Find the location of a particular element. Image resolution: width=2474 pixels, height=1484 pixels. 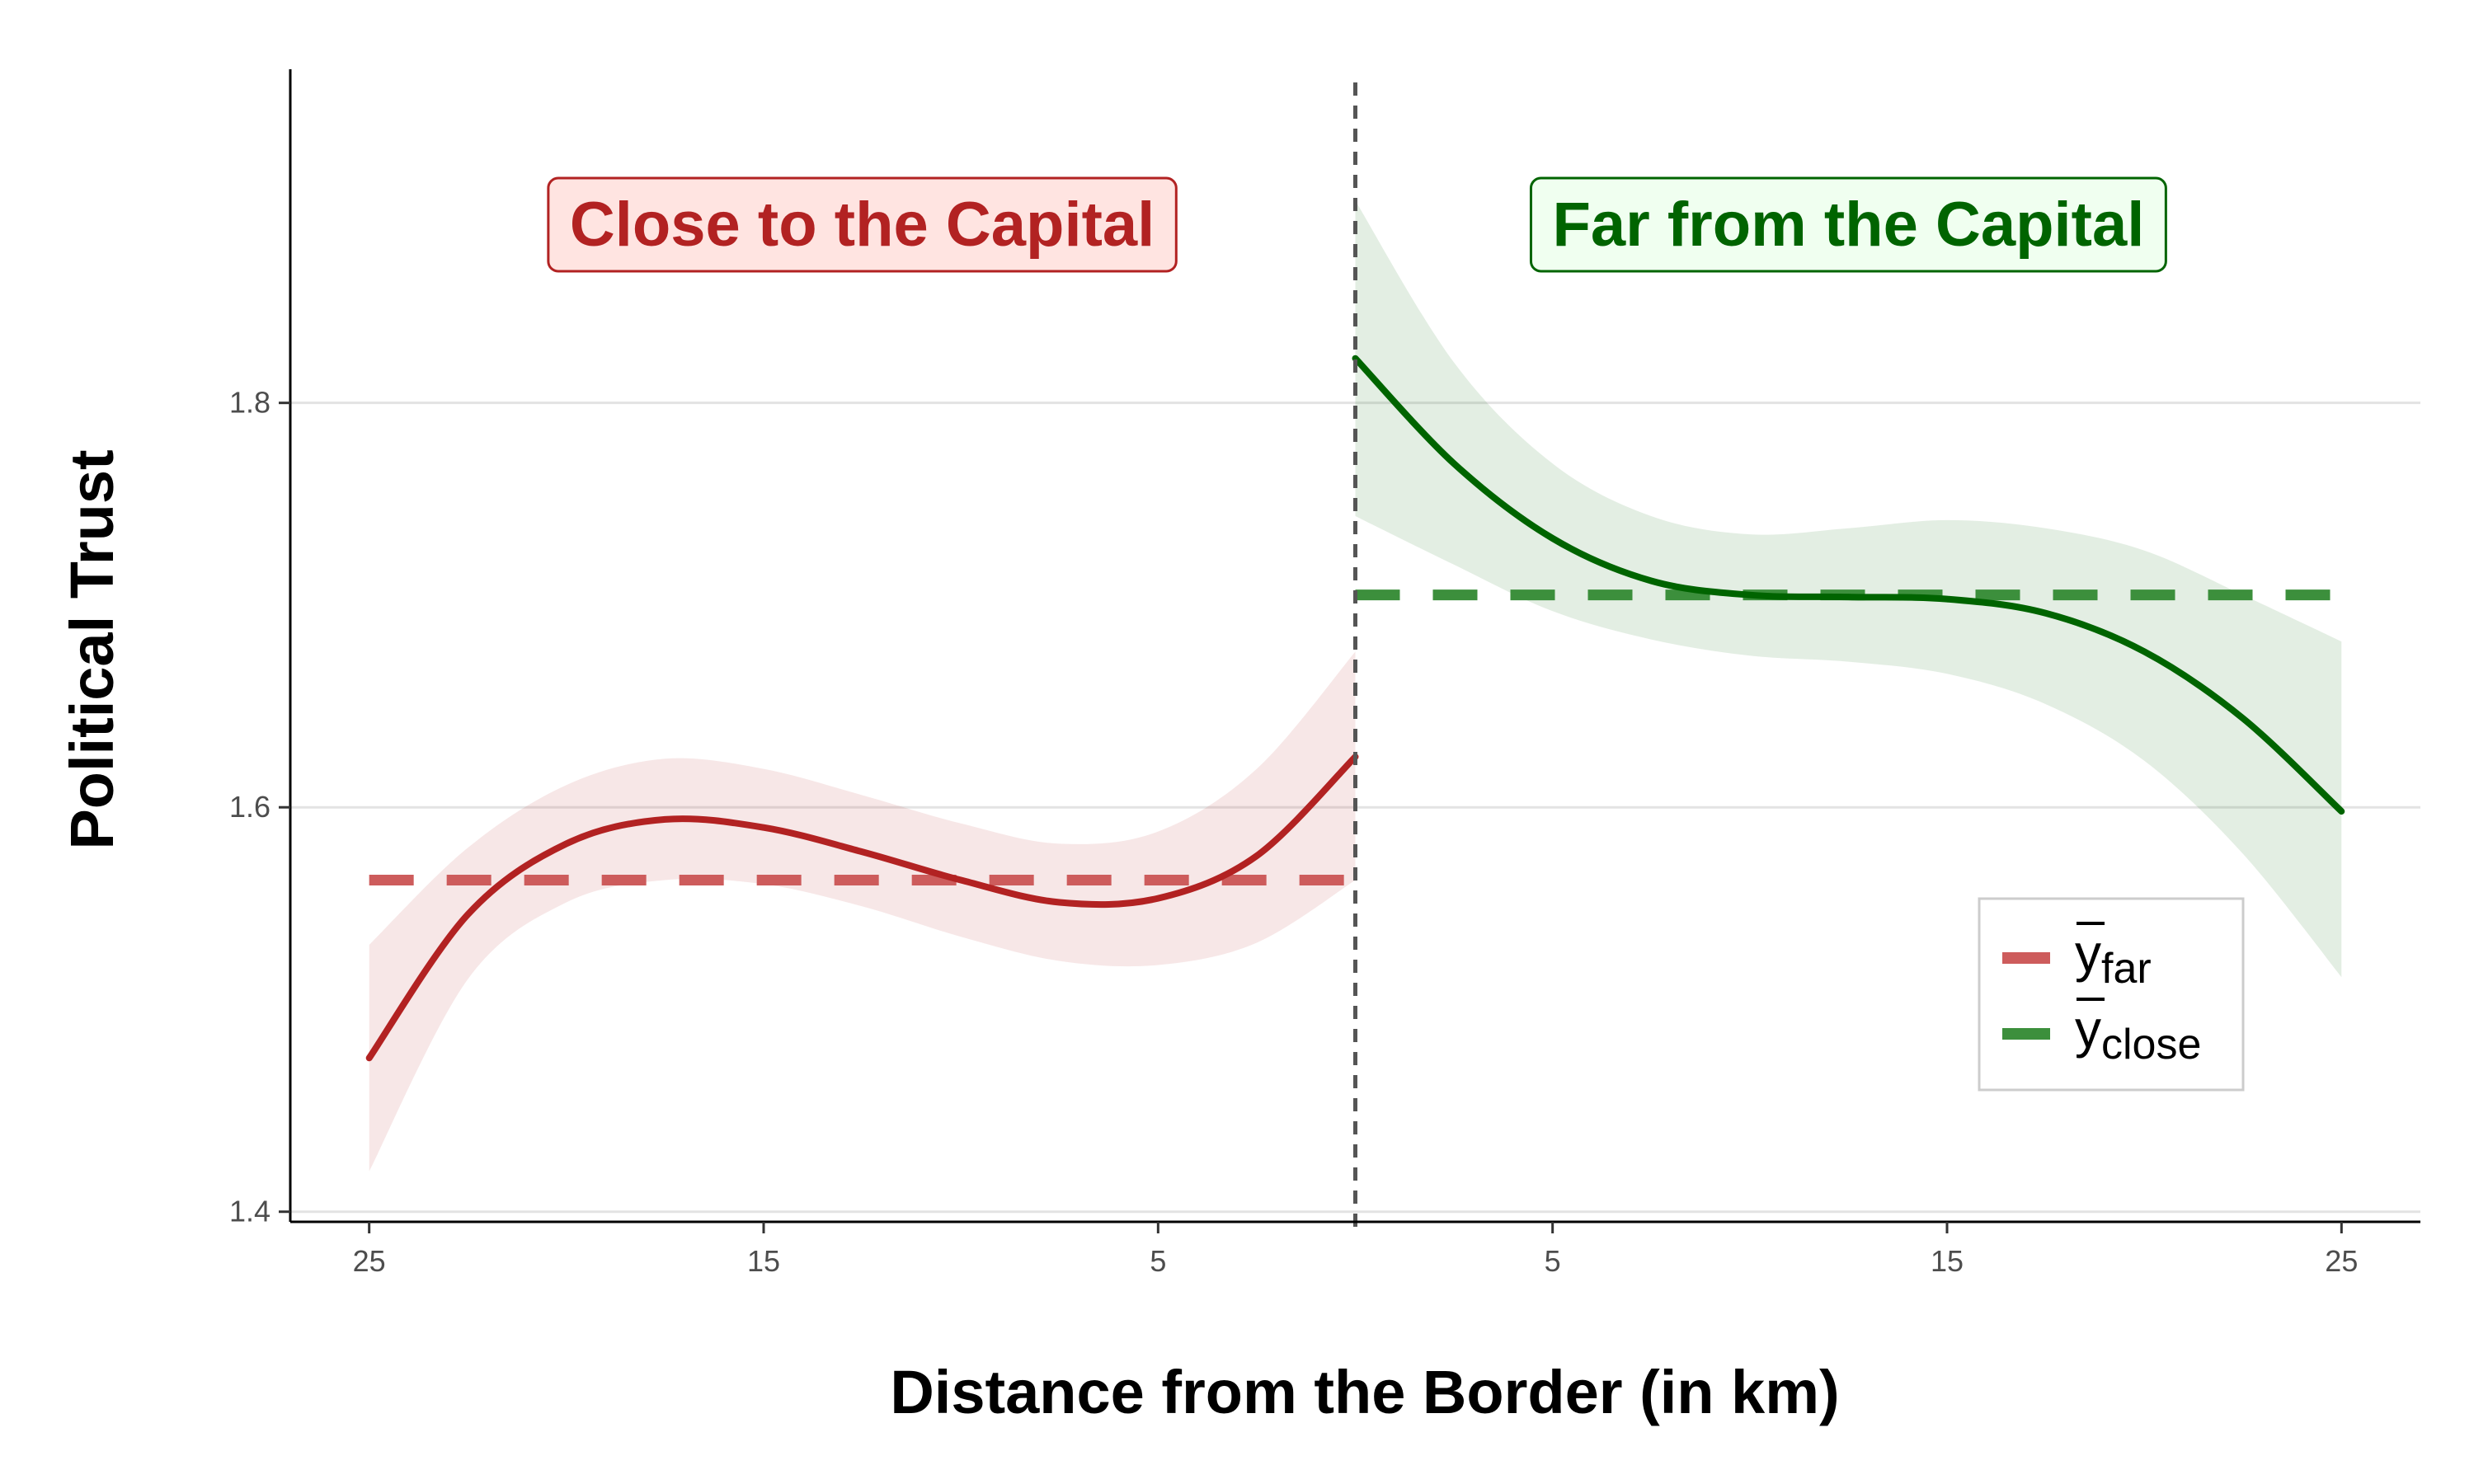

legend-label-sub: close is located at coordinates (2151, 1044).